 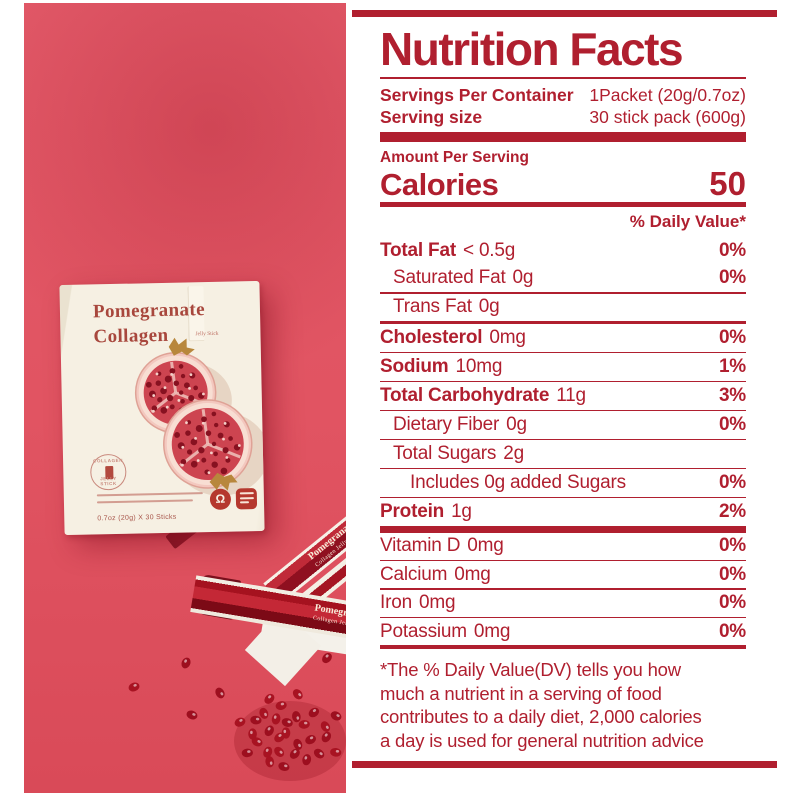 What do you see at coordinates (563, 574) in the screenshot?
I see `vitamin-row-calcium: Calcium 0mg 0%` at bounding box center [563, 574].